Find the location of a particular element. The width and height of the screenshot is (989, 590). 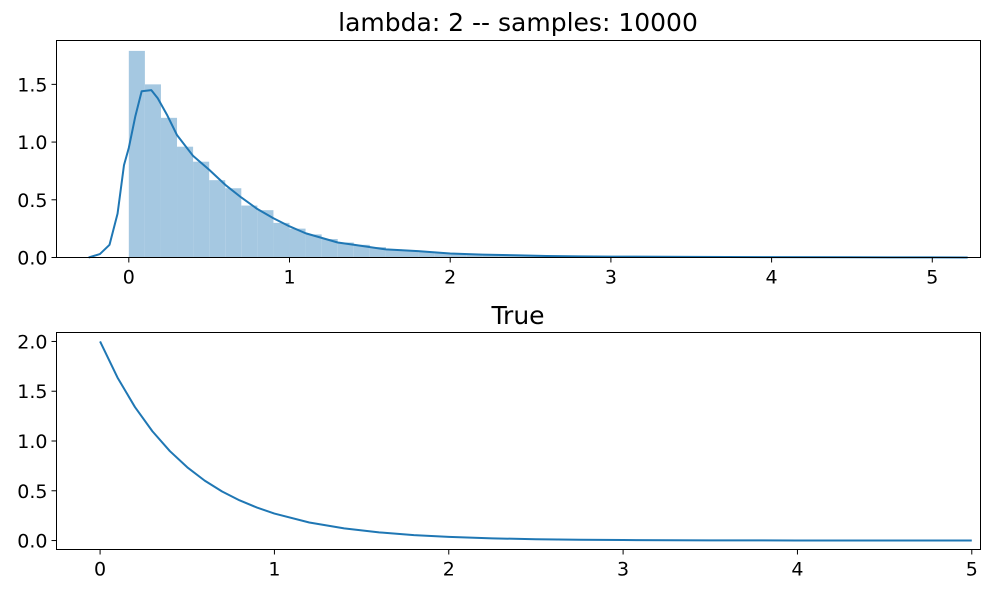

true-density-x-ticks: 0 1 2 3 4 5 is located at coordinates (536, 565).